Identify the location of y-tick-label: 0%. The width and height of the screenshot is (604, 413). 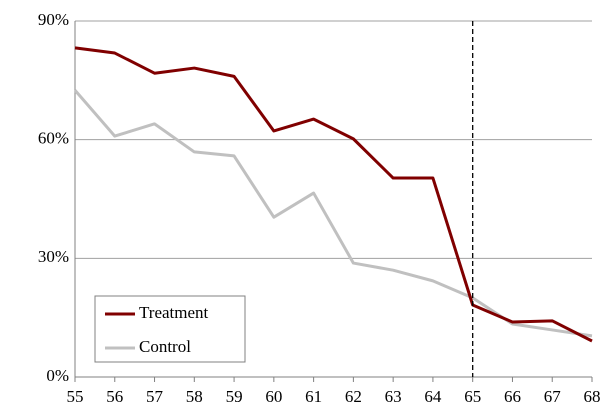
(57, 375).